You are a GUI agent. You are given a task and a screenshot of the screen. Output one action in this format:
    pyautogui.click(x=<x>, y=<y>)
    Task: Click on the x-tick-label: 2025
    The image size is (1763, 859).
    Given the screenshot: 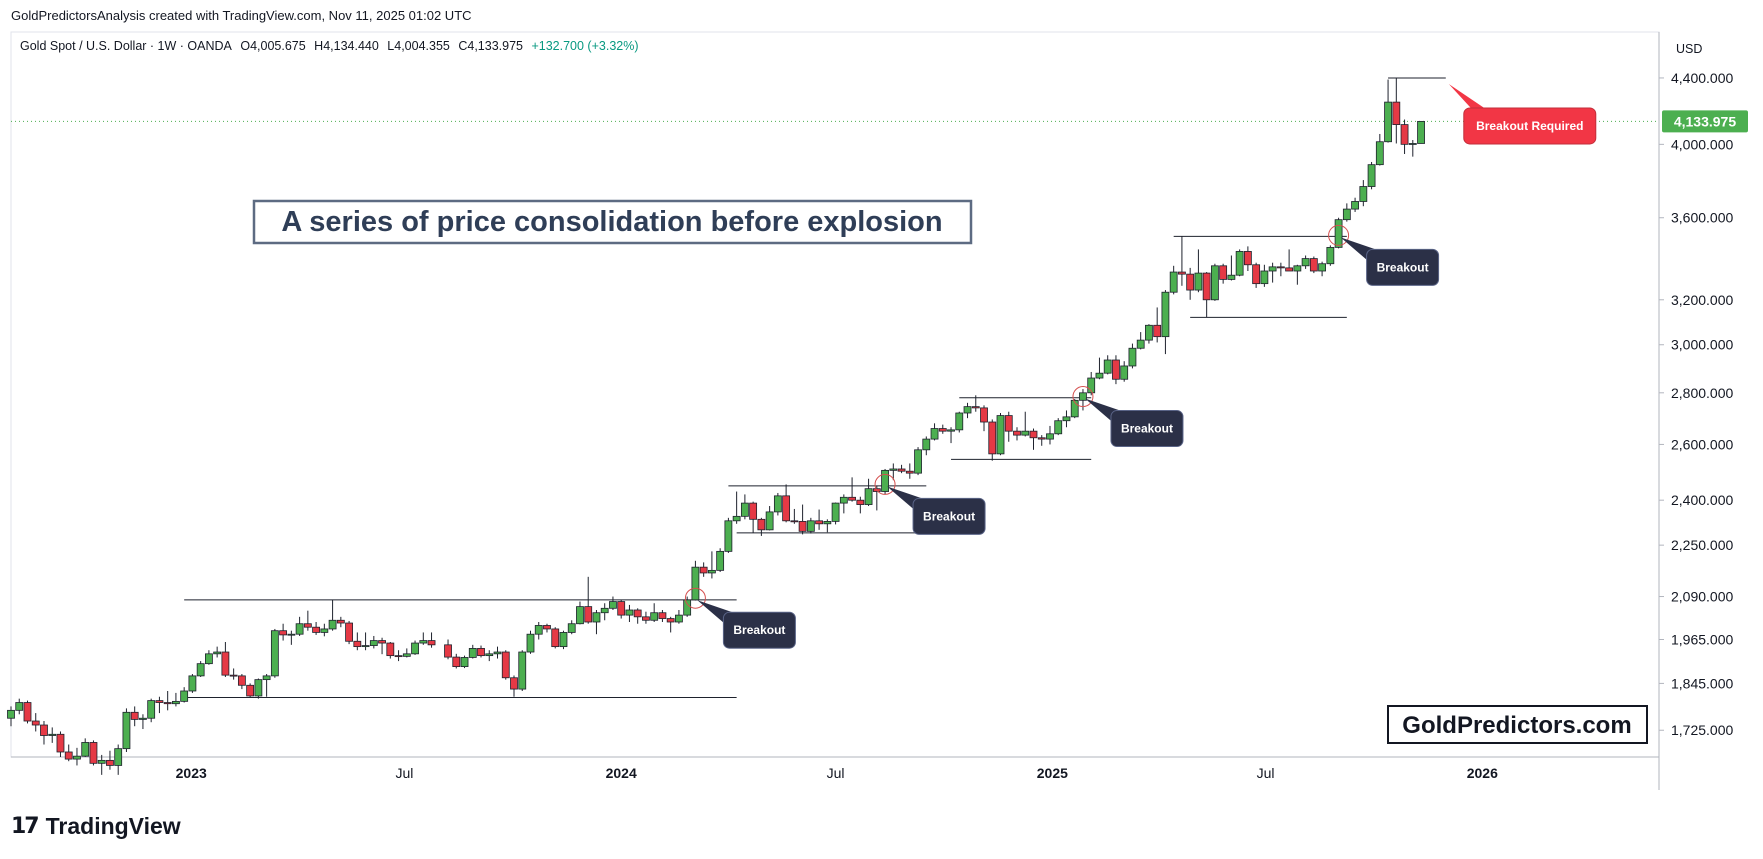 What is the action you would take?
    pyautogui.click(x=1052, y=773)
    